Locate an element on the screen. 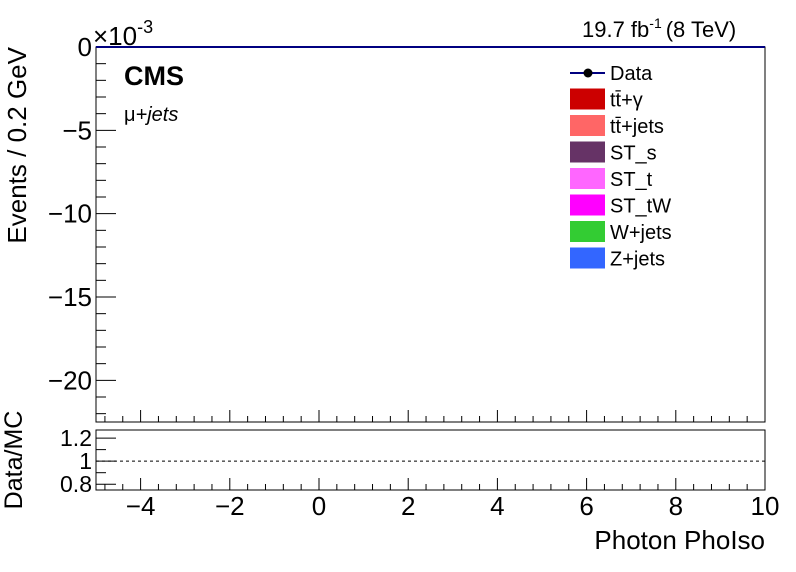 This screenshot has width=796, height=572. legend-label: Z+jets is located at coordinates (637, 260).